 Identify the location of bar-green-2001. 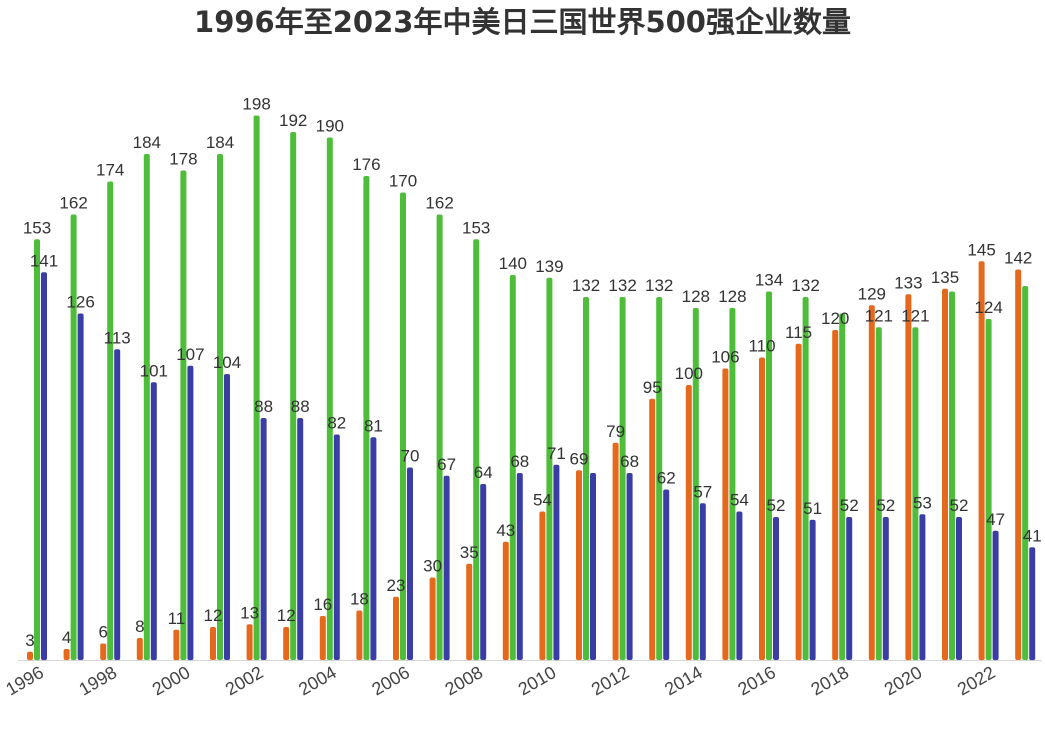
(220, 407).